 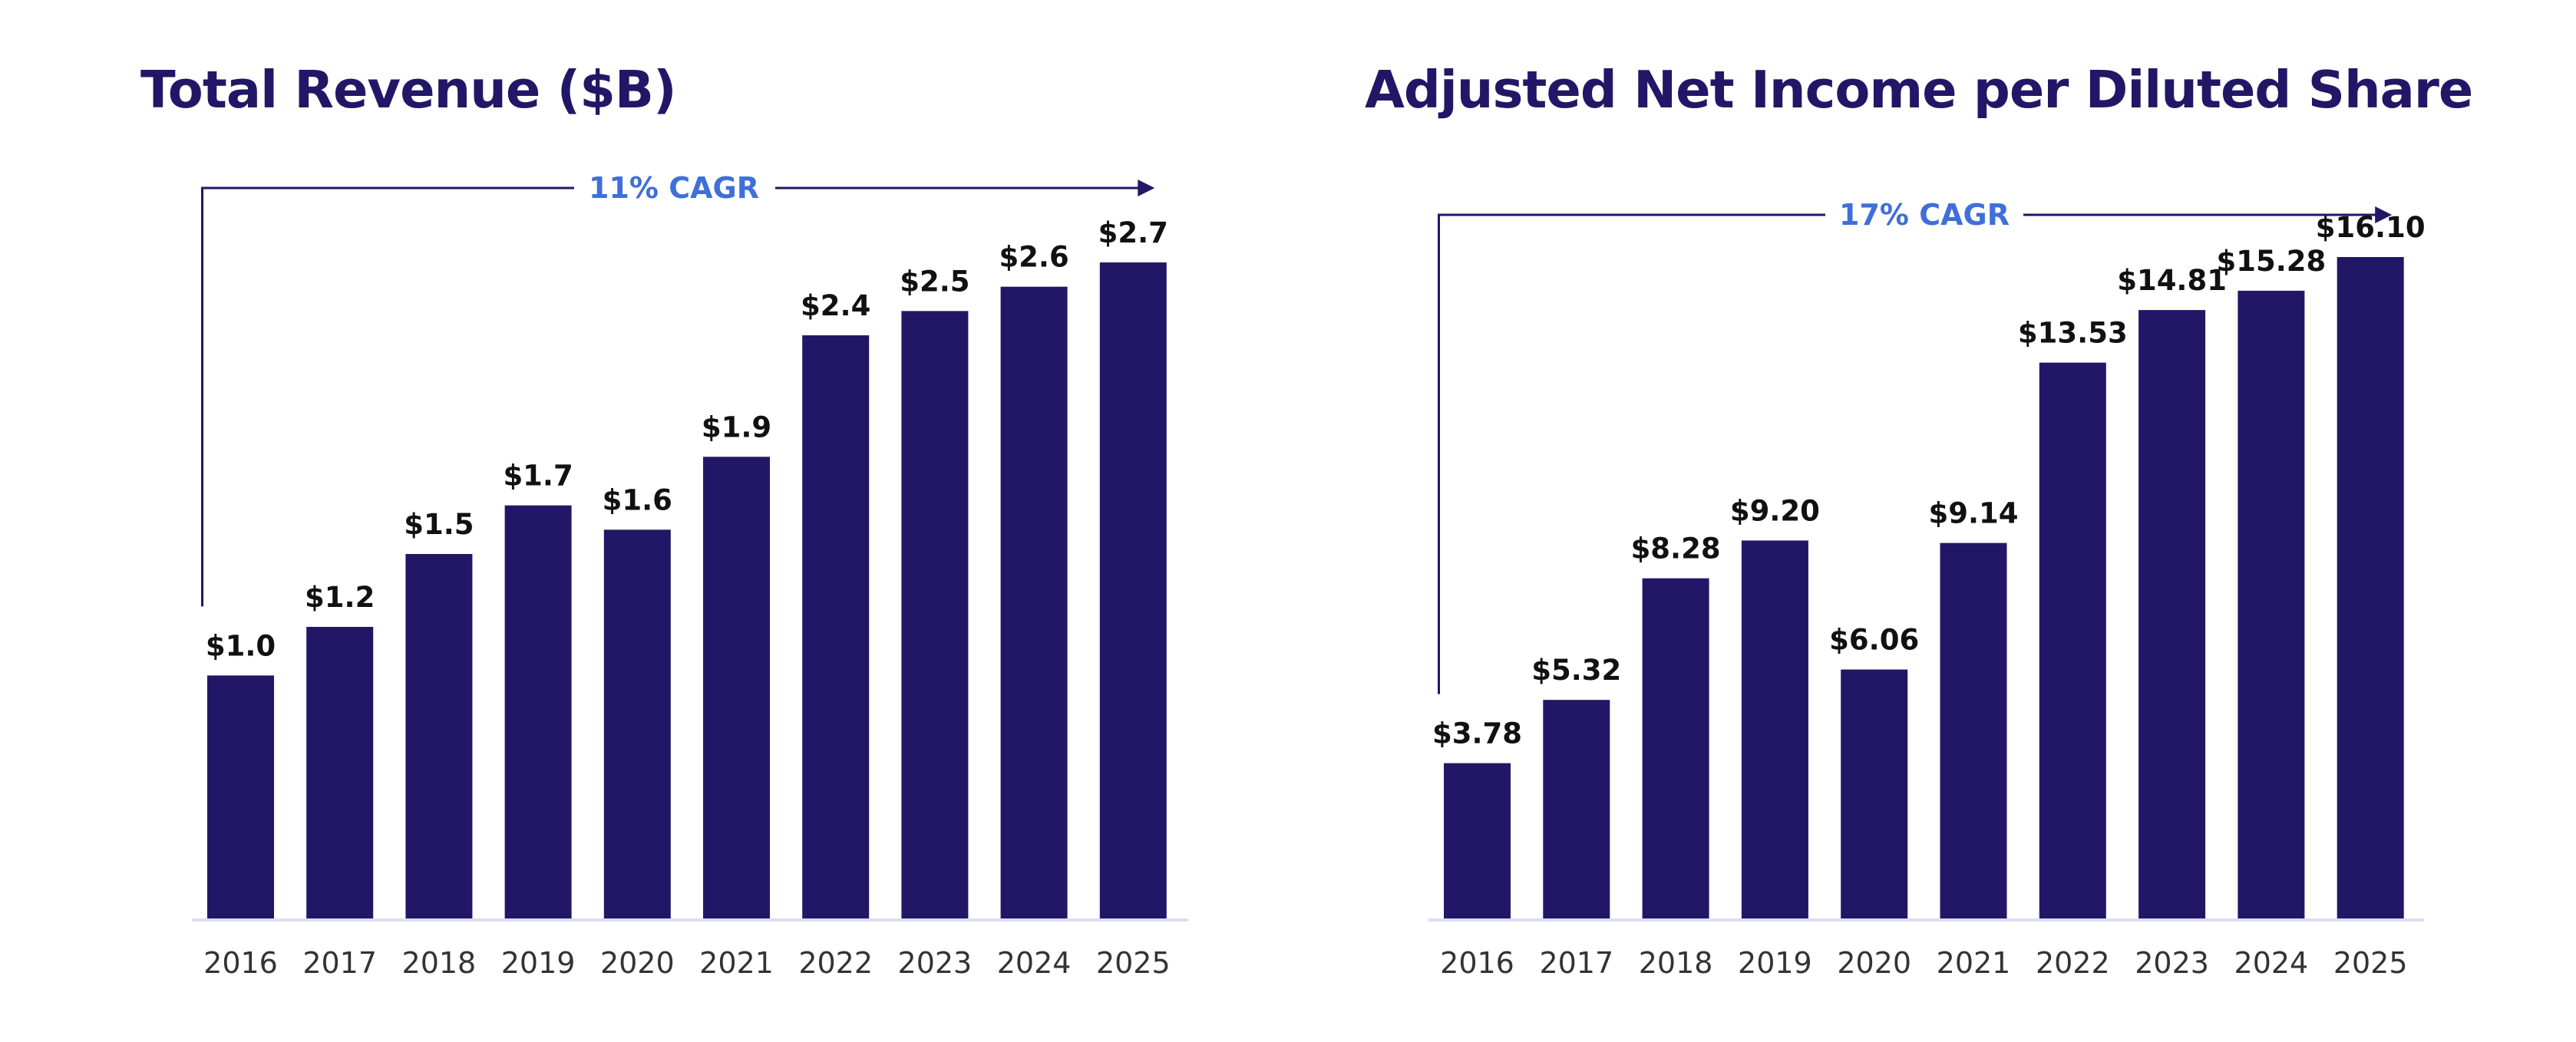 I want to click on revenue-tick-label-2019: 2019, so click(x=538, y=963).